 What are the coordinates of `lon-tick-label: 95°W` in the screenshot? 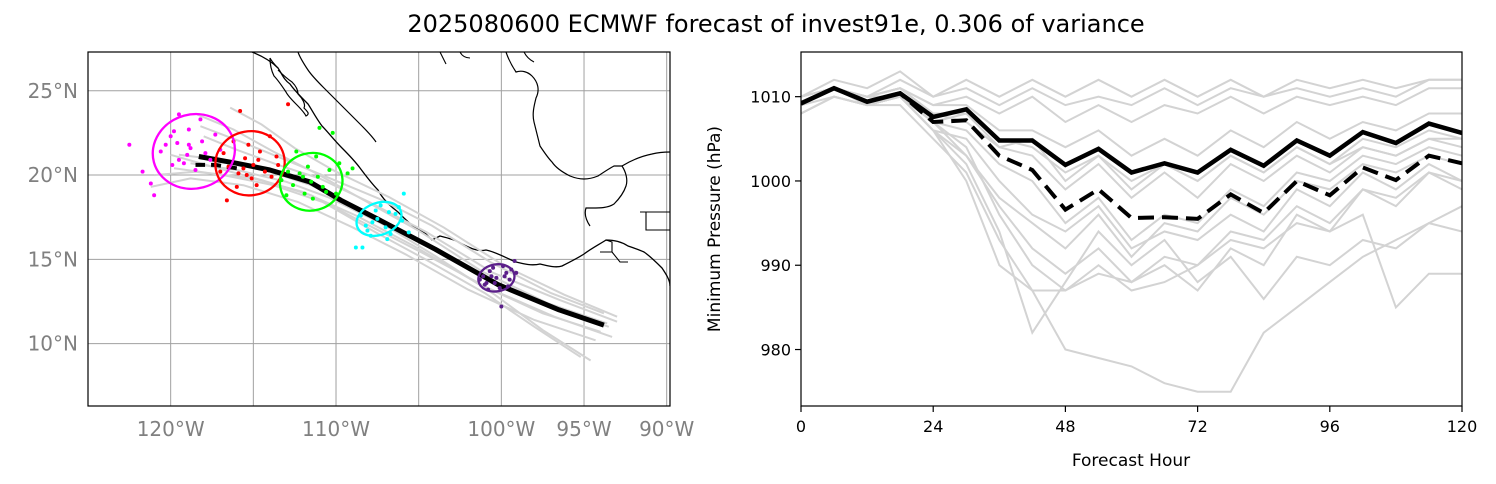 It's located at (583, 429).